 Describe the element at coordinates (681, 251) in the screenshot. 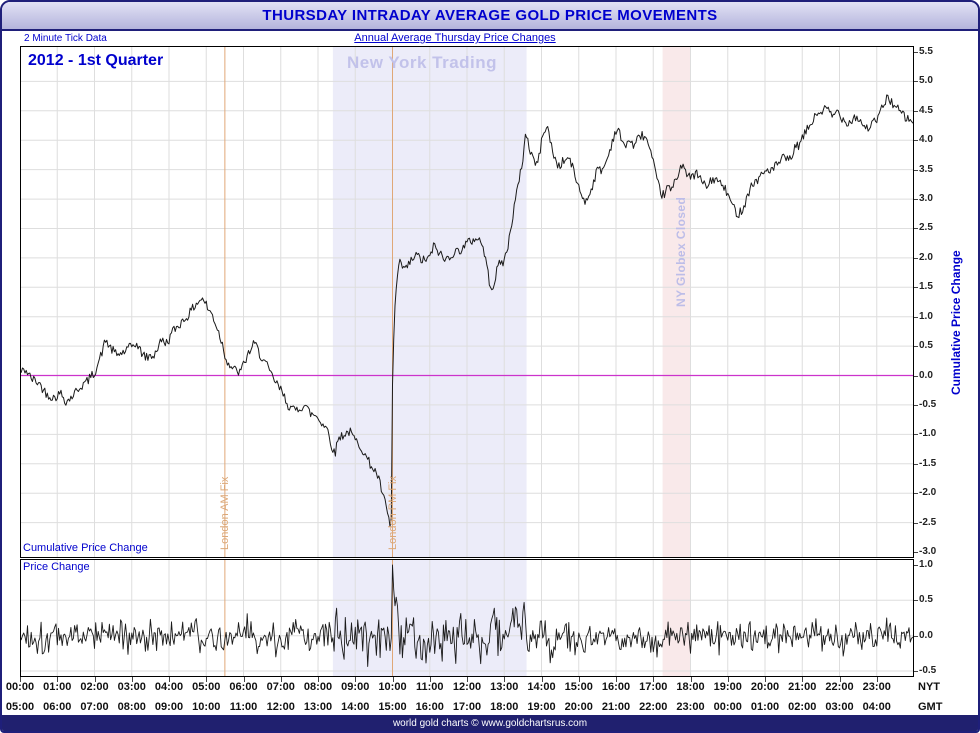

I see `globex-closed-label: NY Globex Closed` at that location.